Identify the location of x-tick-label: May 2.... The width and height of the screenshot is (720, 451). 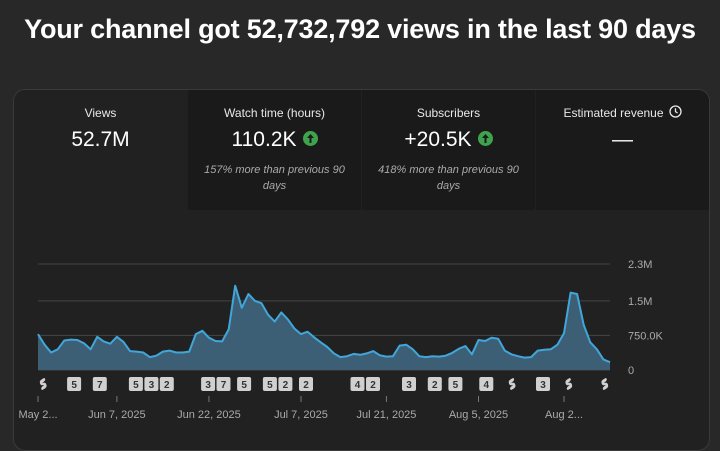
(37, 415).